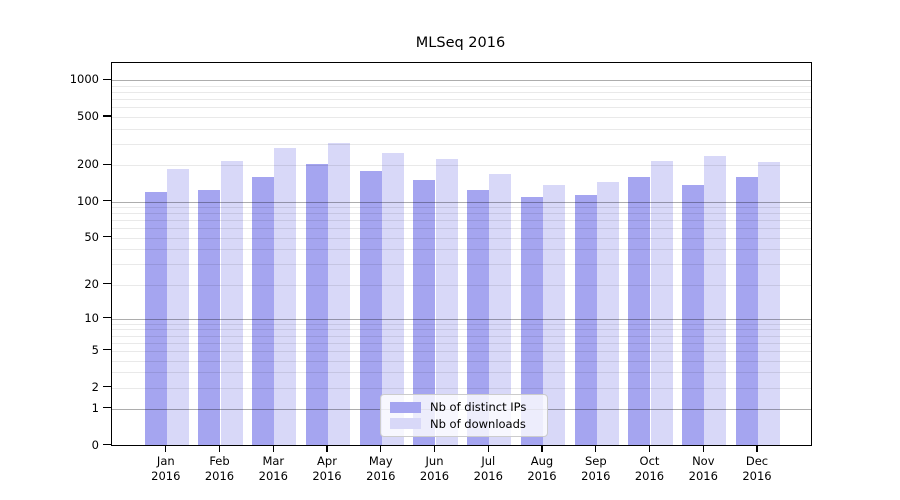  I want to click on legend-item-downloads: Nb of downloads, so click(464, 424).